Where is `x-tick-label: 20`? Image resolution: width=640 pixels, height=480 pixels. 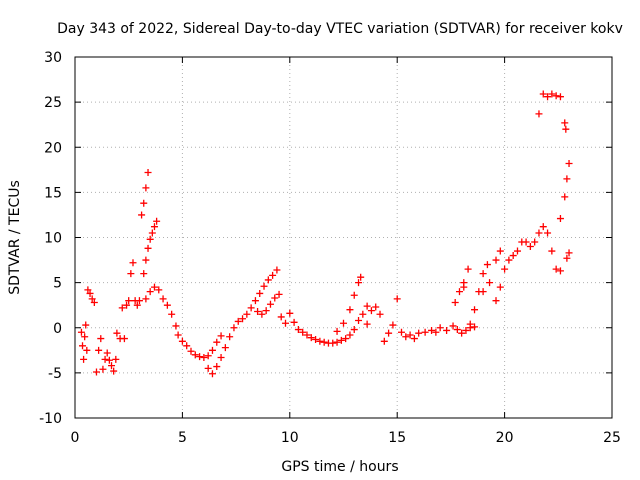
x-tick-label: 20 is located at coordinates (505, 438).